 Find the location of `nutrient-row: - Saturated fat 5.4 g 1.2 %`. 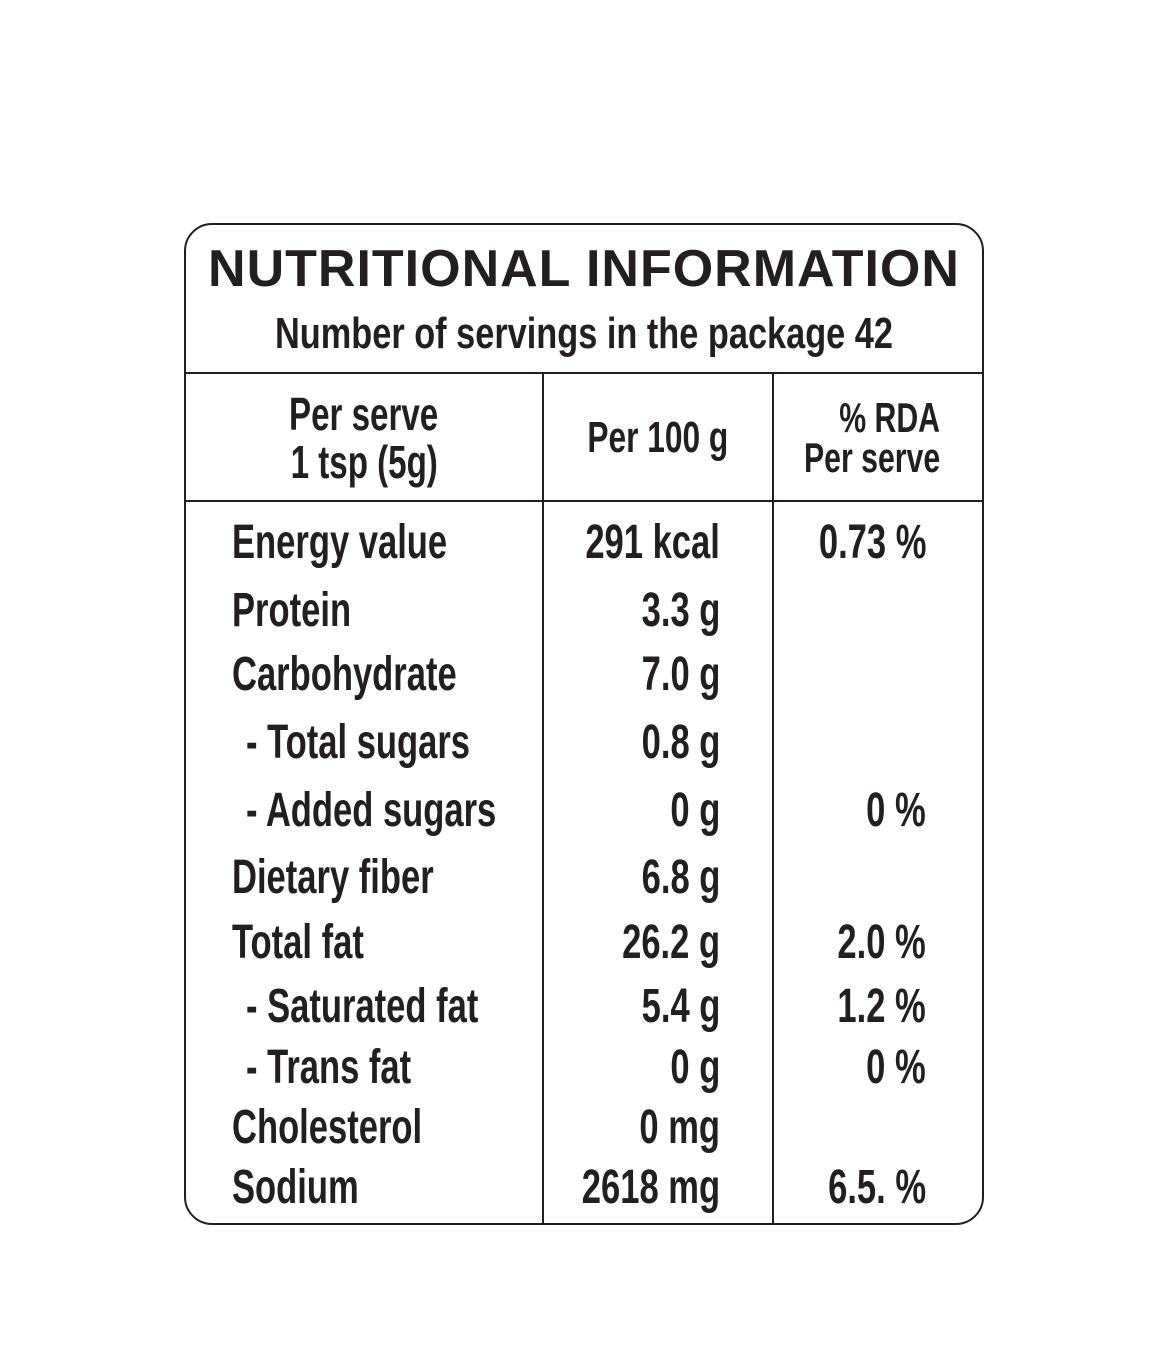

nutrient-row: - Saturated fat 5.4 g 1.2 % is located at coordinates (584, 1009).